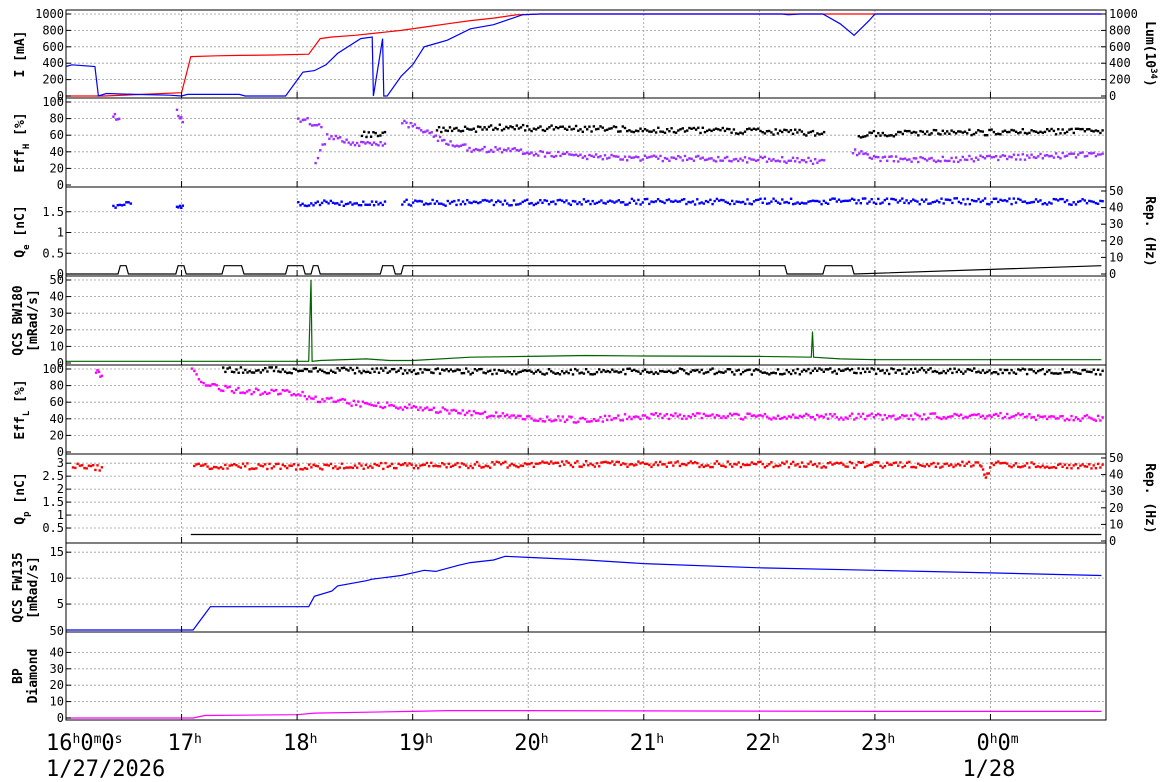 The height and width of the screenshot is (782, 1172). I want to click on y-axis-label-part: [nC], so click(20, 224).